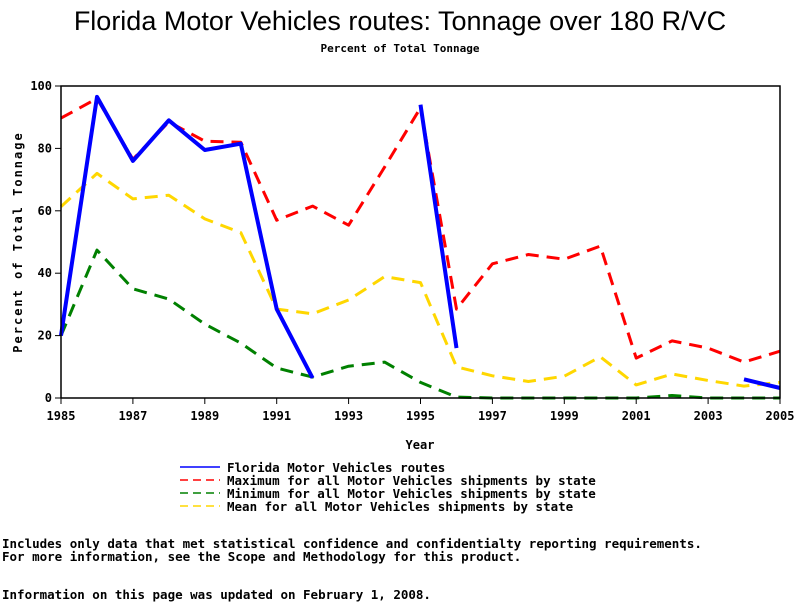 This screenshot has width=800, height=602. Describe the element at coordinates (204, 416) in the screenshot. I see `x-tick-label: 1989` at that location.